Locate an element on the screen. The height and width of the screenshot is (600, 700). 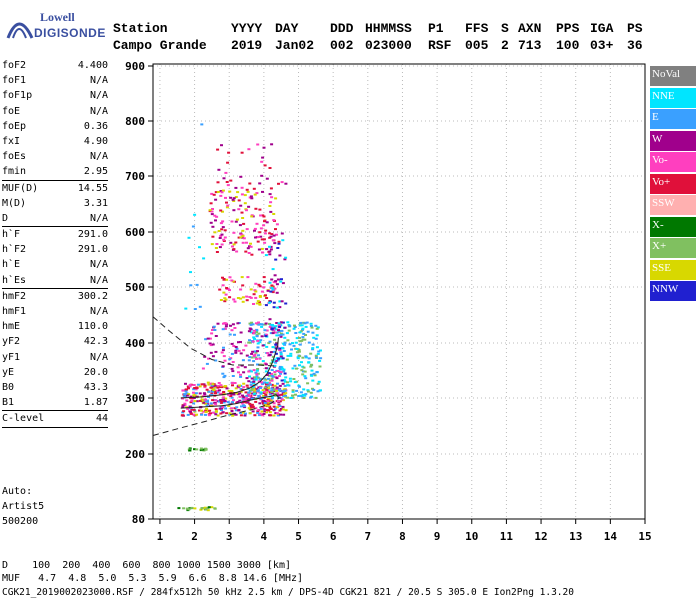
x-tick-label: 6 is located at coordinates (333, 536).